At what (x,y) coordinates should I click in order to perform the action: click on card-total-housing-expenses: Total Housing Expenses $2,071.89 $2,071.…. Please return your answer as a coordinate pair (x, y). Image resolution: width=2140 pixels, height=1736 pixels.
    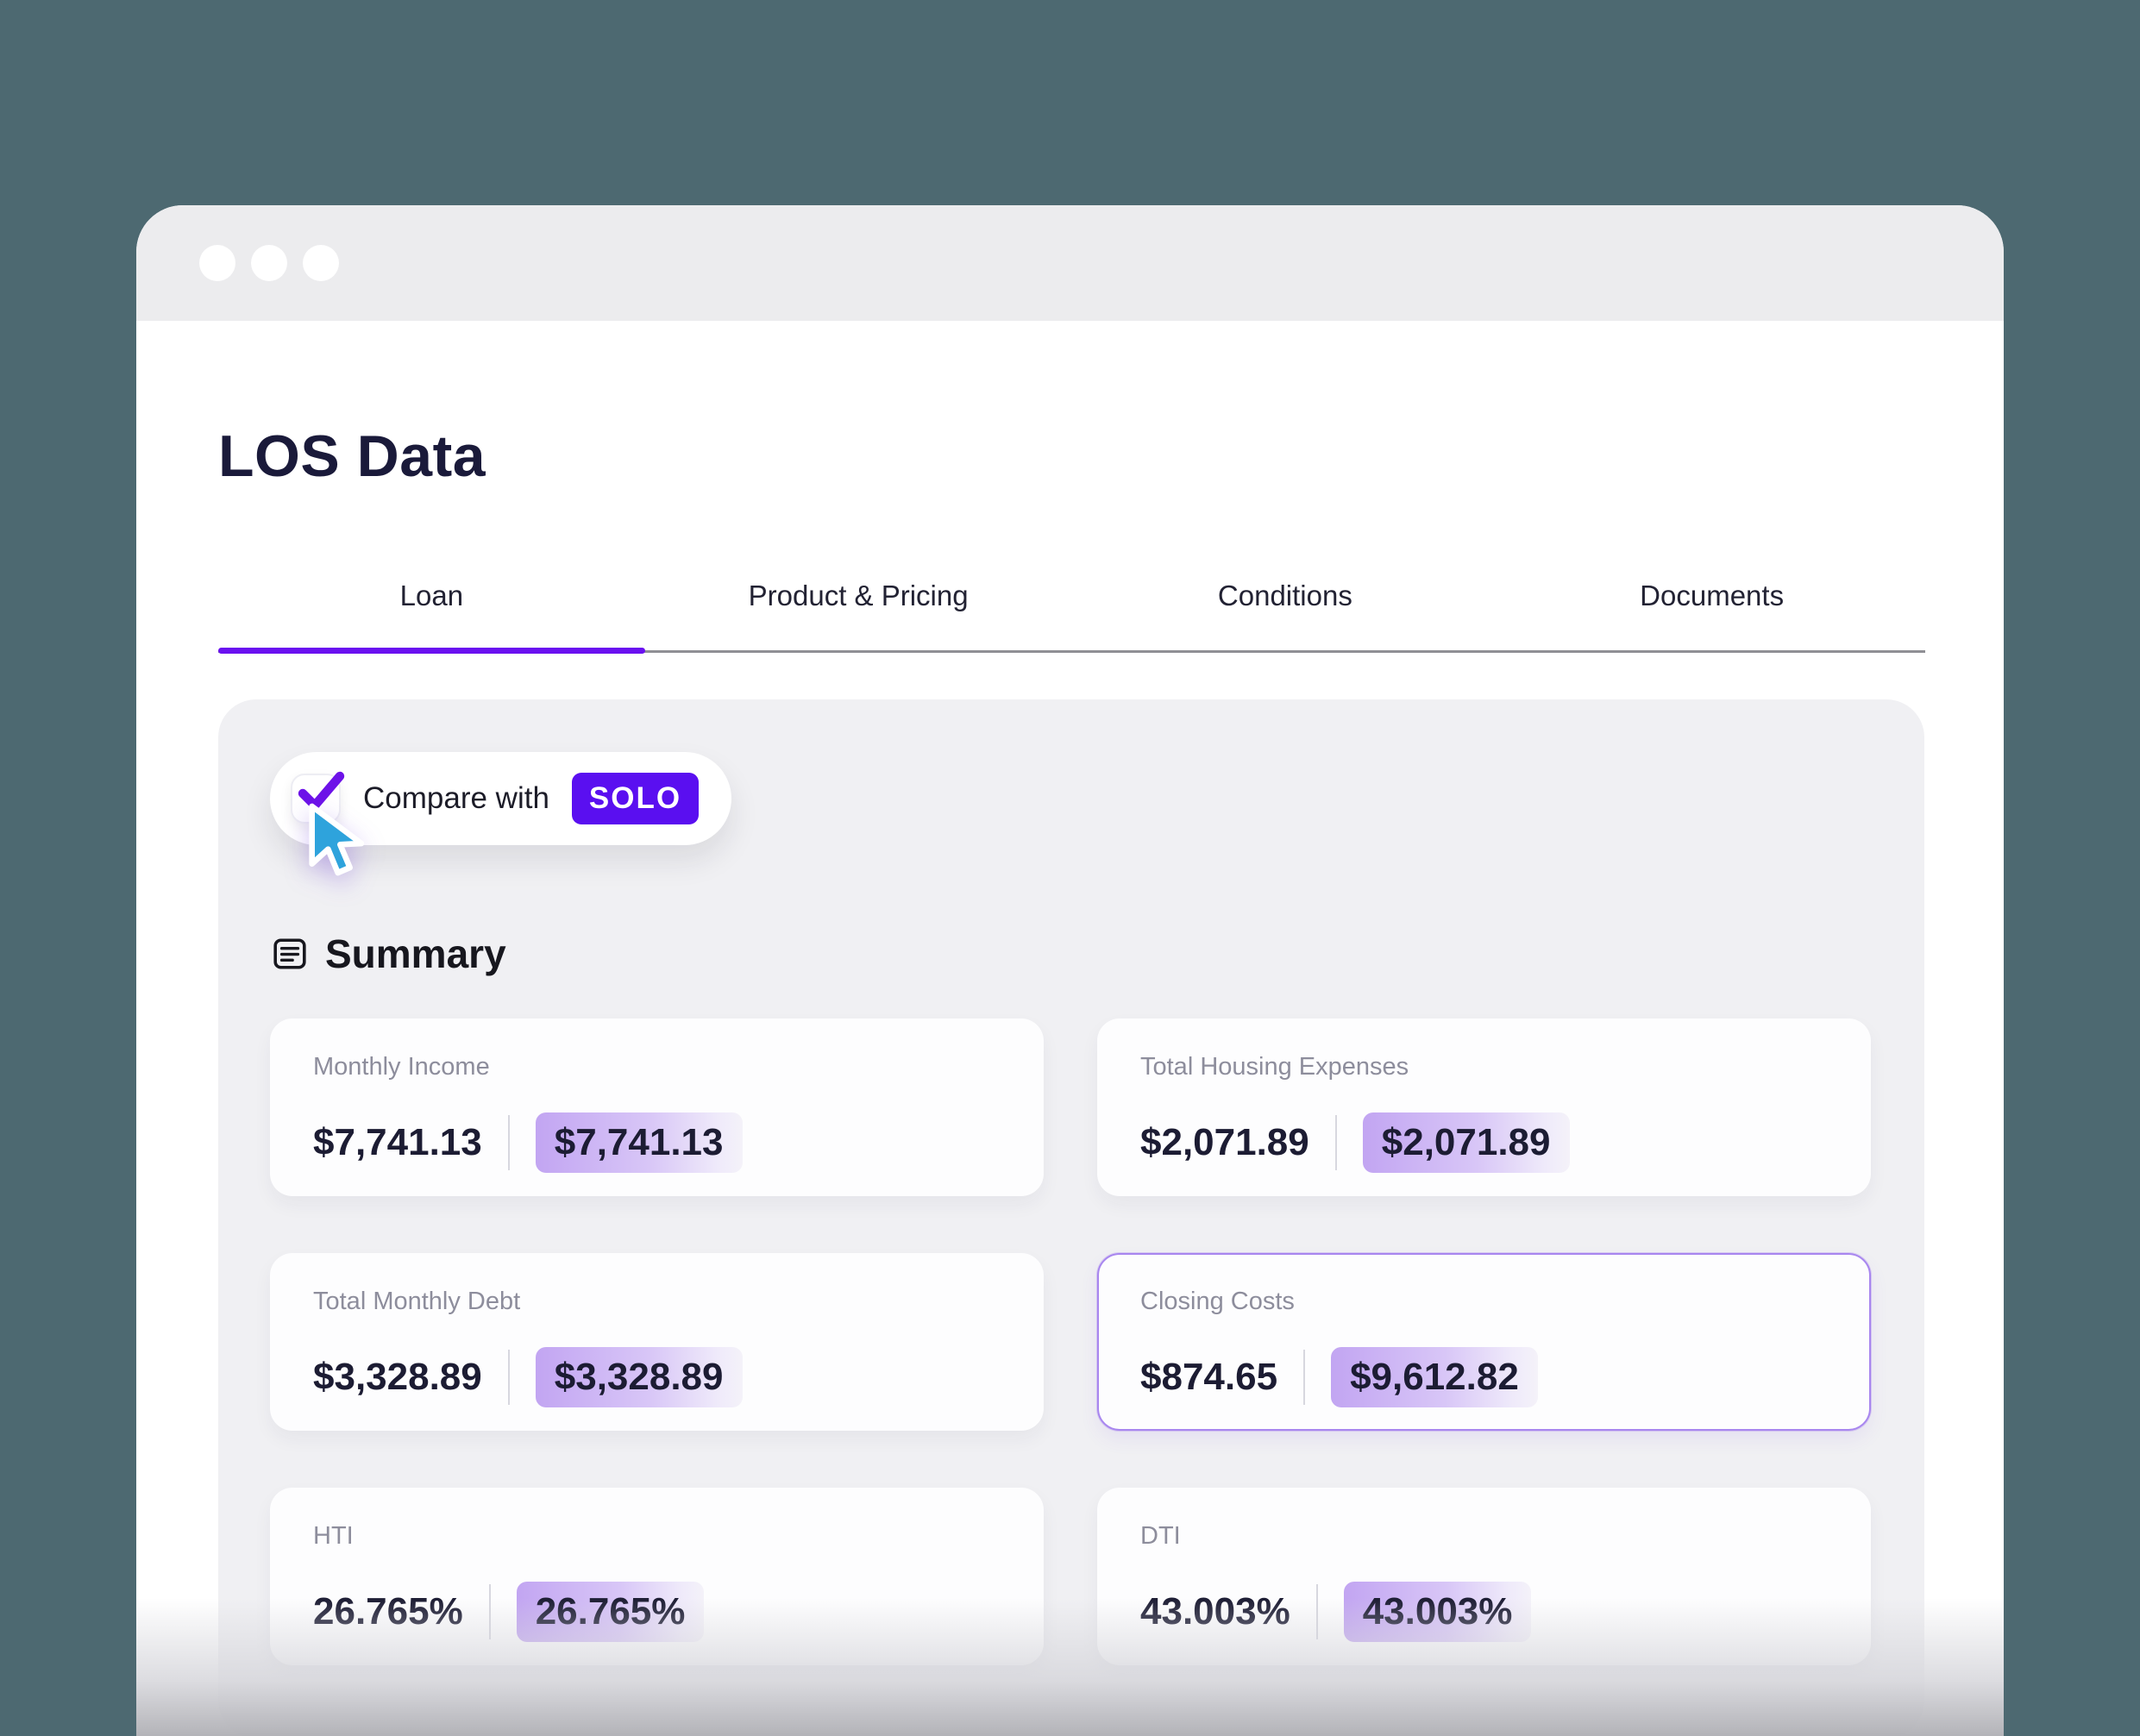
    Looking at the image, I should click on (1484, 1107).